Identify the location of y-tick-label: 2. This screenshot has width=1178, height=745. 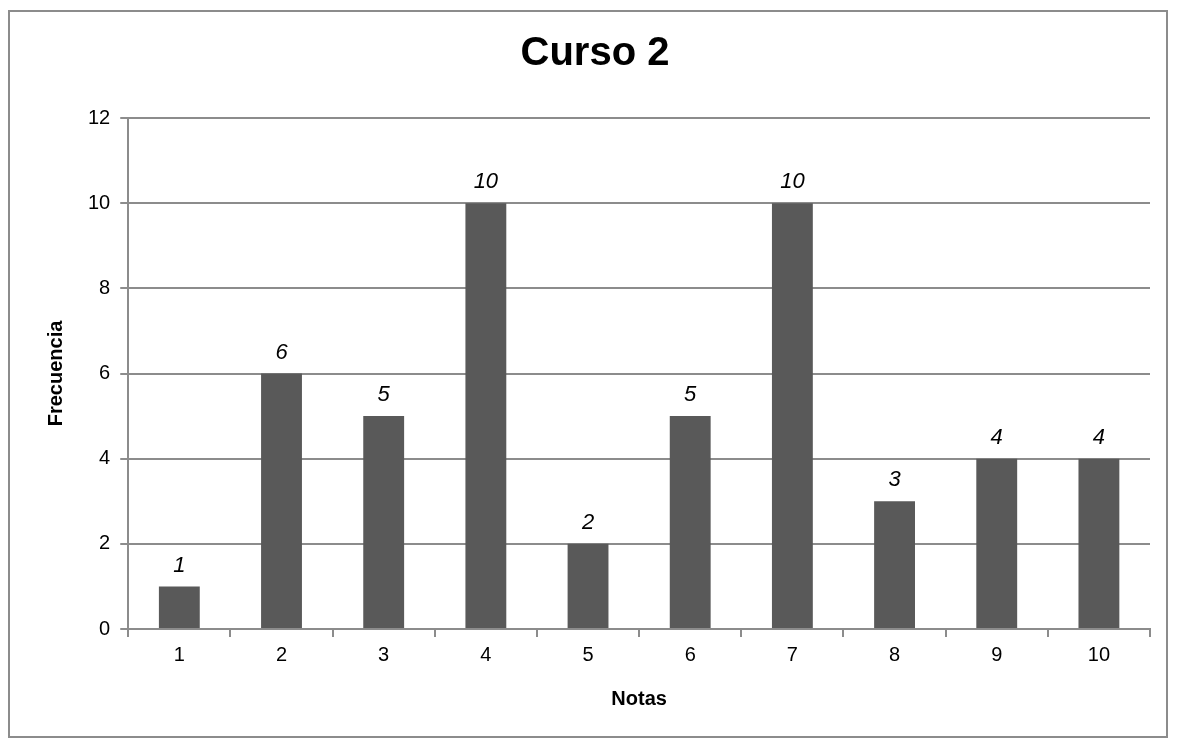
(105, 542).